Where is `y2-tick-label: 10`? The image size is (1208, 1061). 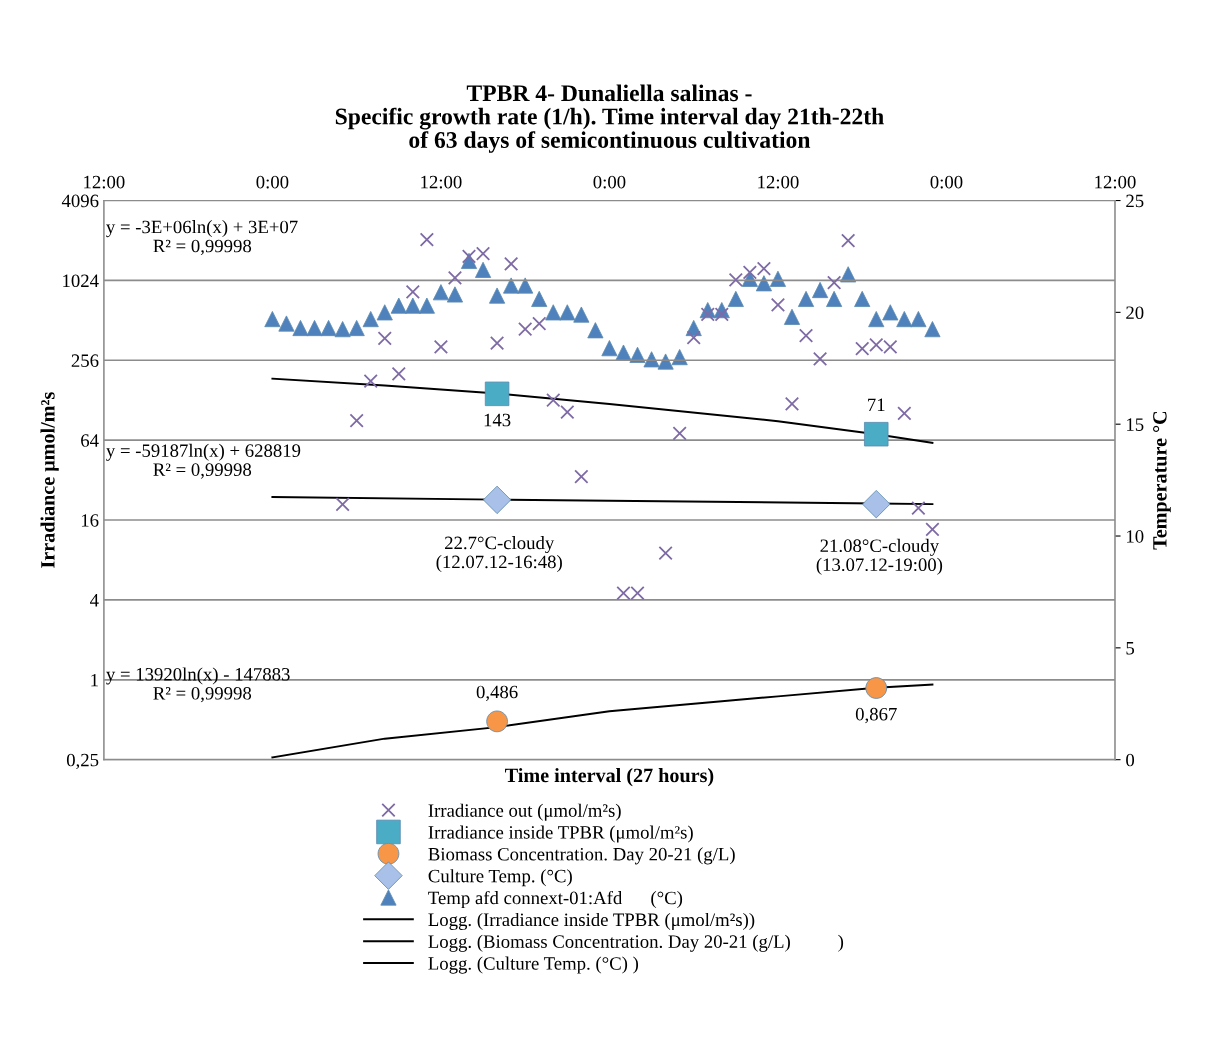 y2-tick-label: 10 is located at coordinates (1135, 536).